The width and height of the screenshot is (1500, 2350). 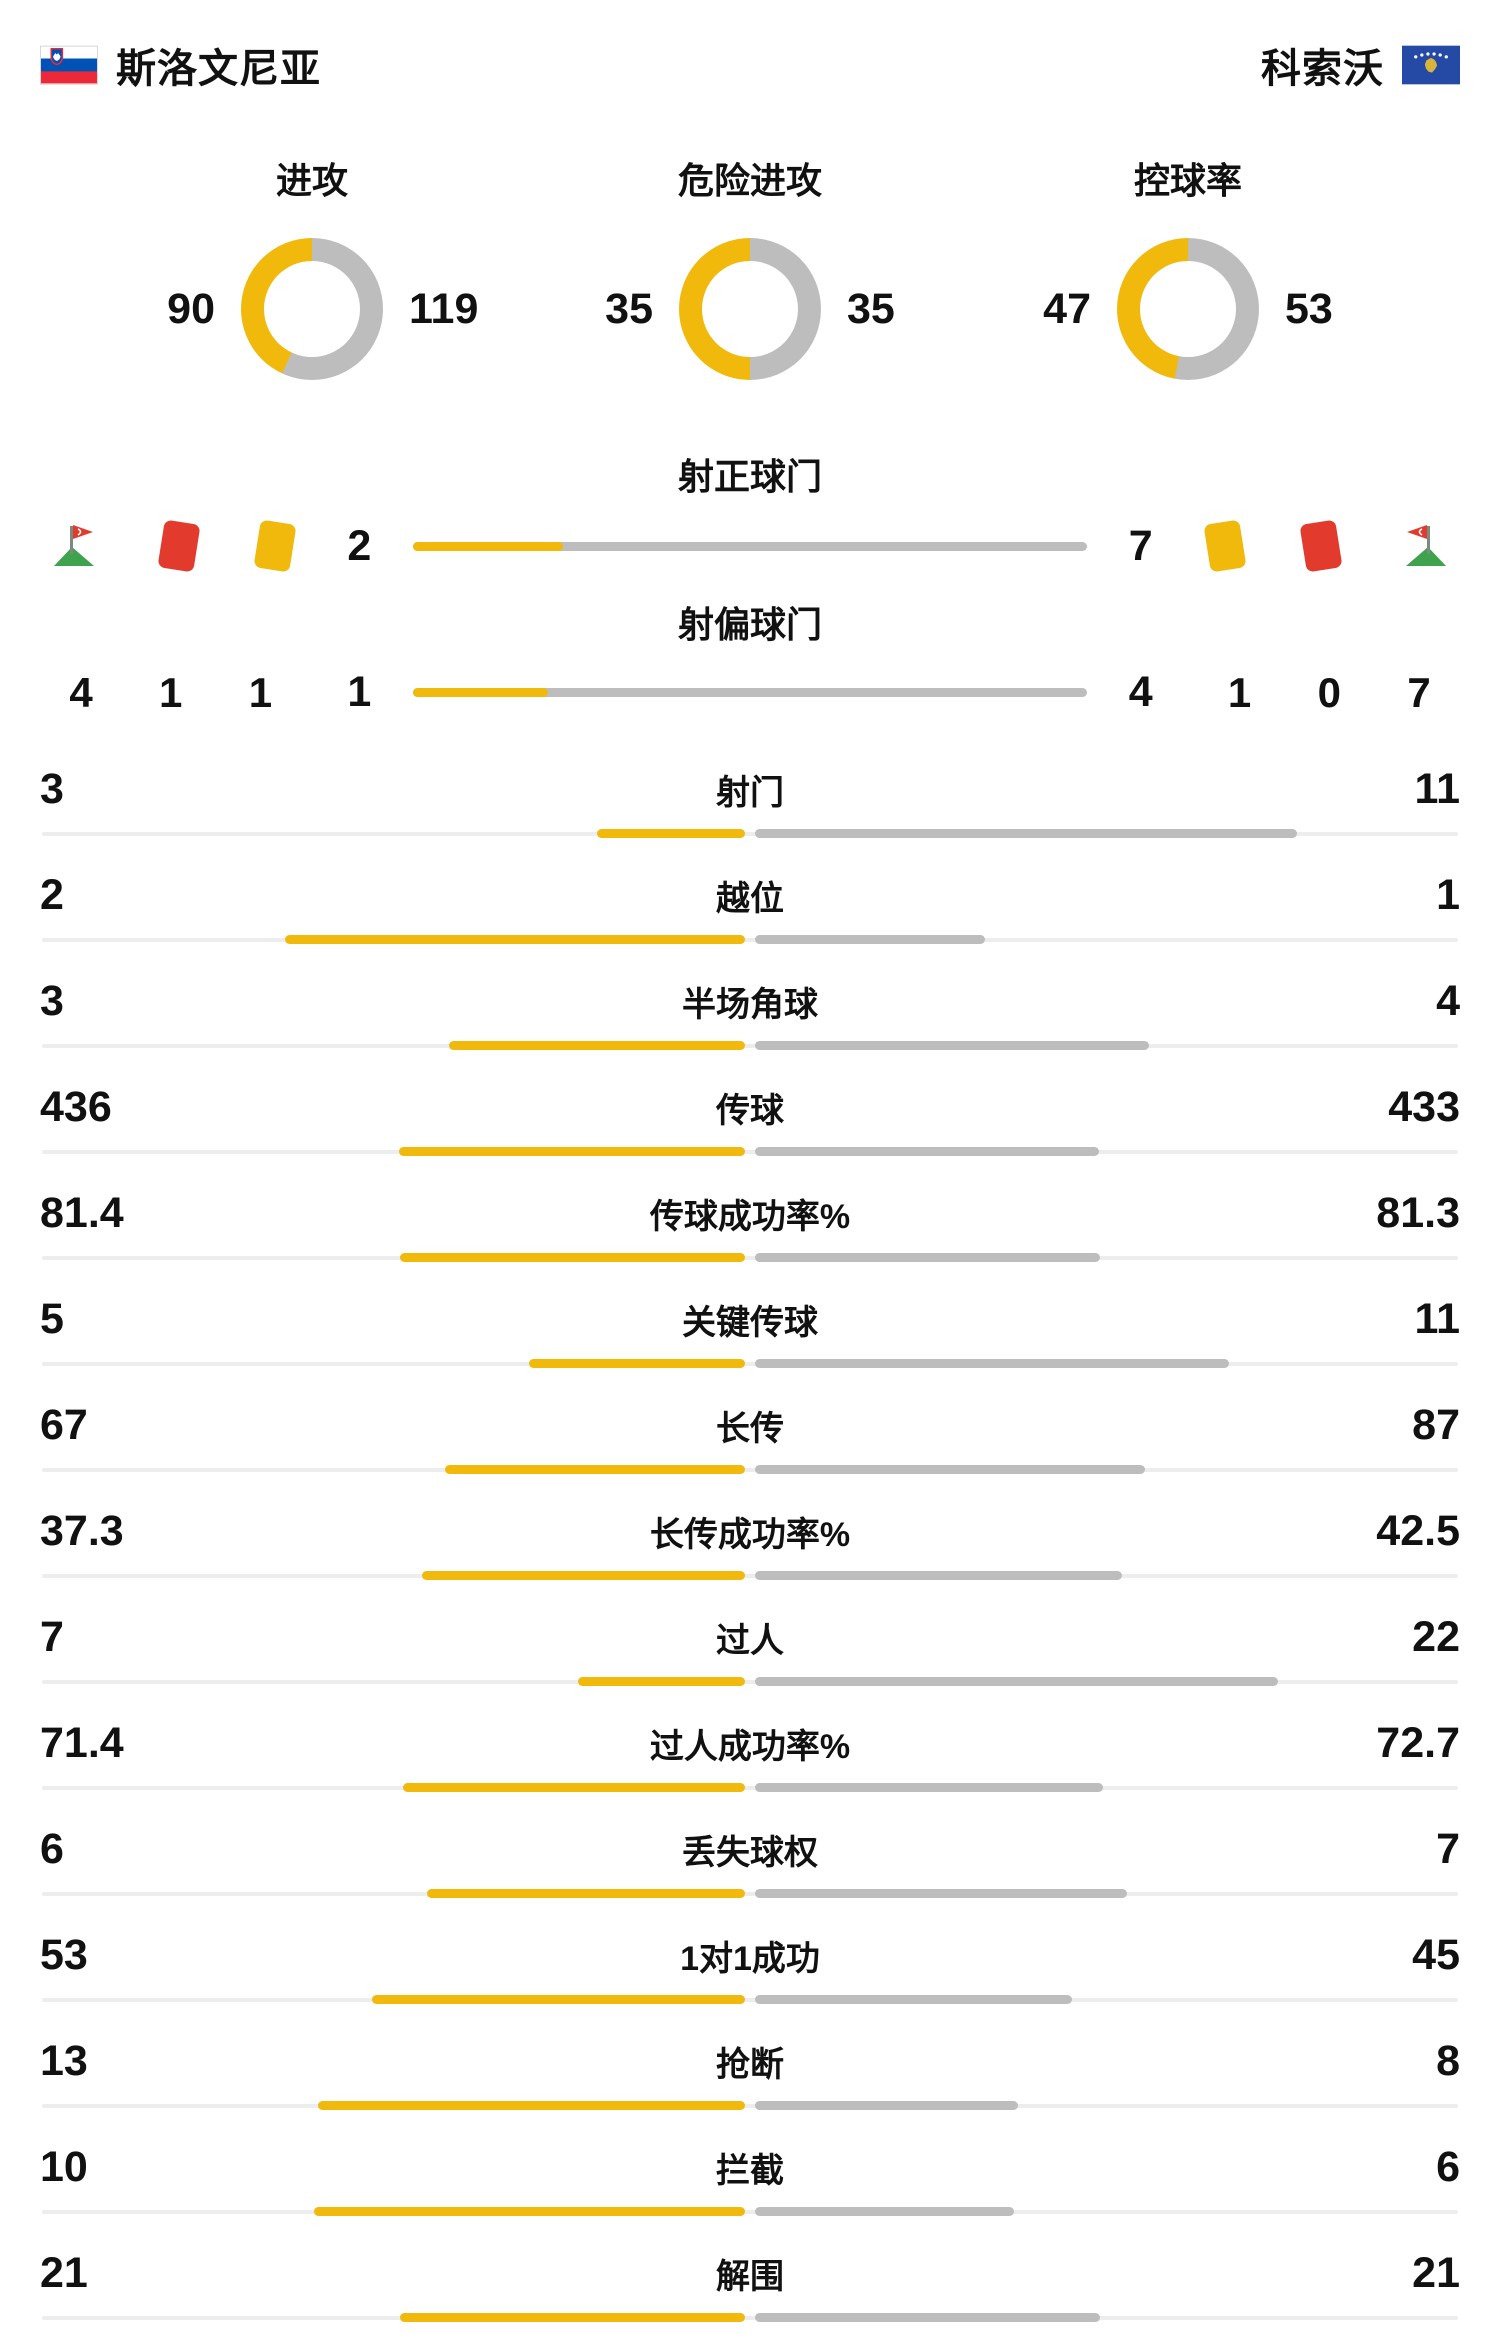 What do you see at coordinates (1424, 1107) in the screenshot?
I see `stat-away-value: 433` at bounding box center [1424, 1107].